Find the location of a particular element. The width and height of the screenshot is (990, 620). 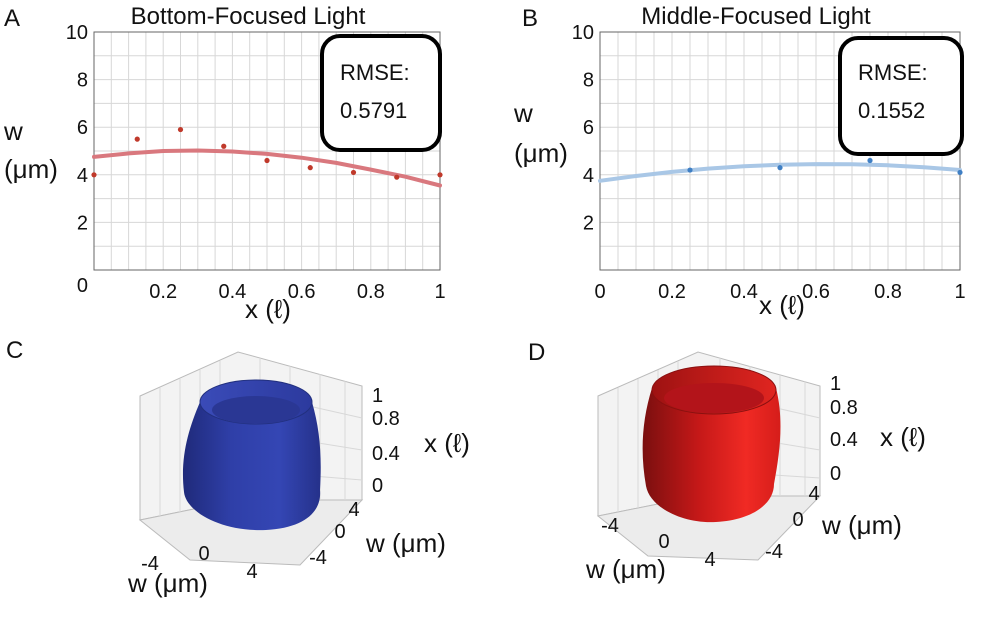

panel-letter-c: C is located at coordinates (14, 350).